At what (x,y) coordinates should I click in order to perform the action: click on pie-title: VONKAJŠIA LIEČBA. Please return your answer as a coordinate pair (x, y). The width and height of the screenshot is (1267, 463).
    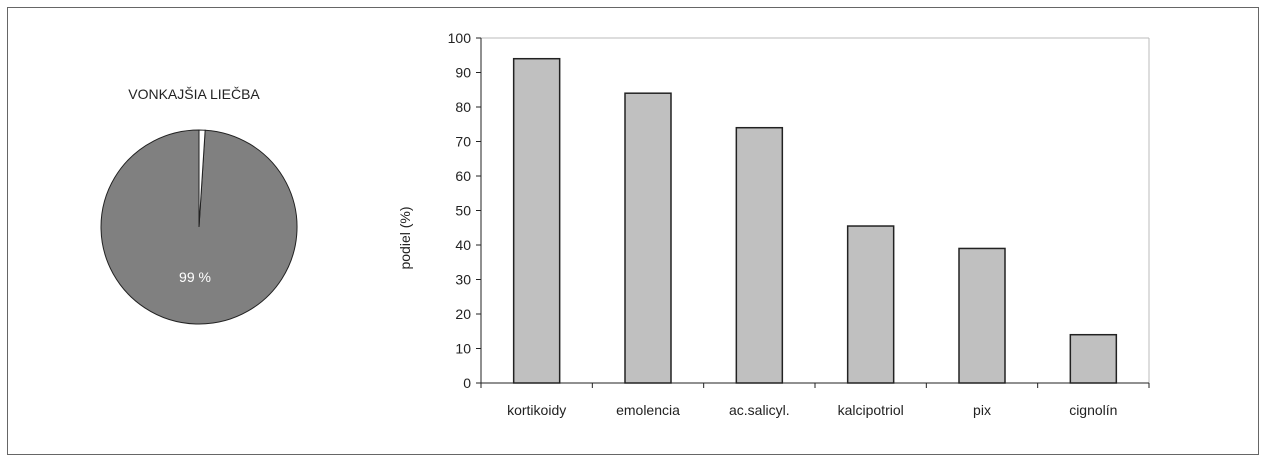
    Looking at the image, I should click on (194, 94).